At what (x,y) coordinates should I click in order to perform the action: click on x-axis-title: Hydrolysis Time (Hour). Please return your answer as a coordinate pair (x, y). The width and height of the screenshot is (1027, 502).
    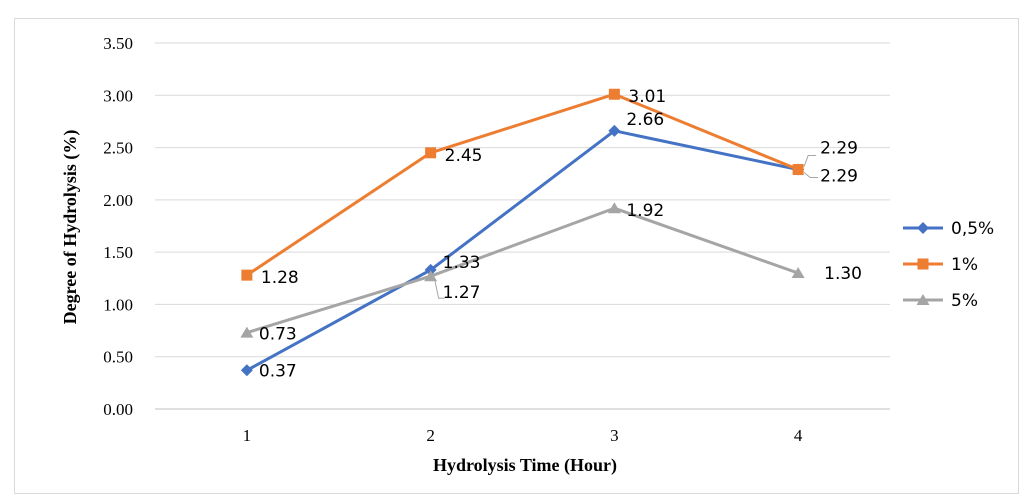
    Looking at the image, I should click on (525, 465).